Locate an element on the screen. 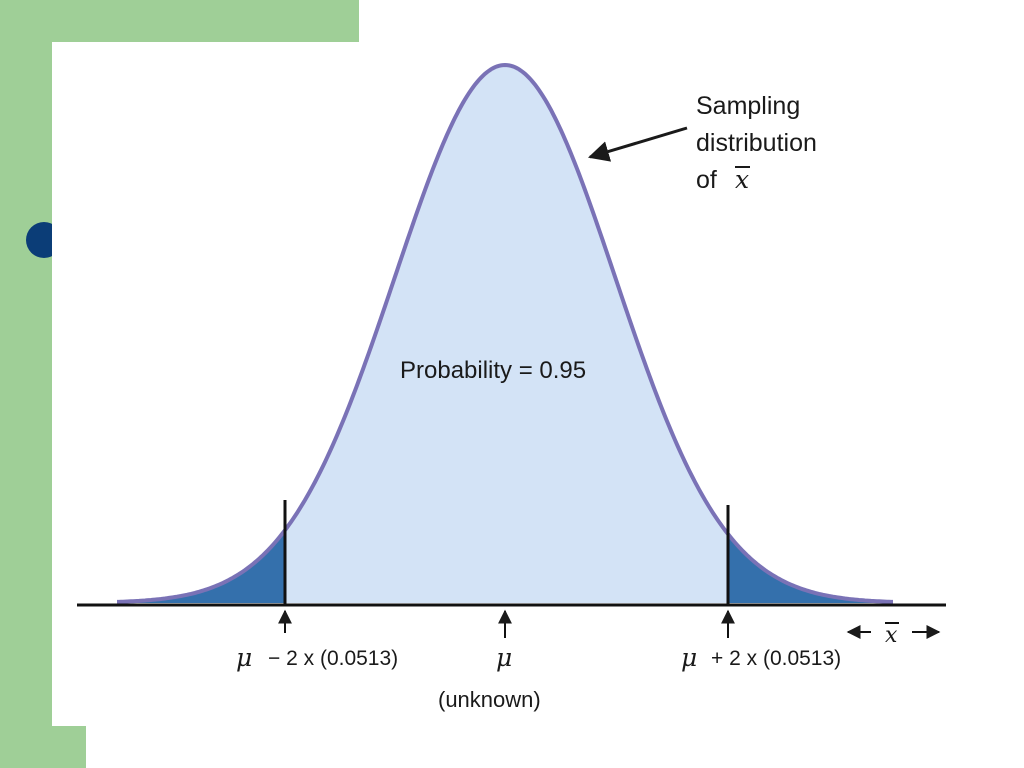  curve-label-line2: distribution is located at coordinates (756, 143).